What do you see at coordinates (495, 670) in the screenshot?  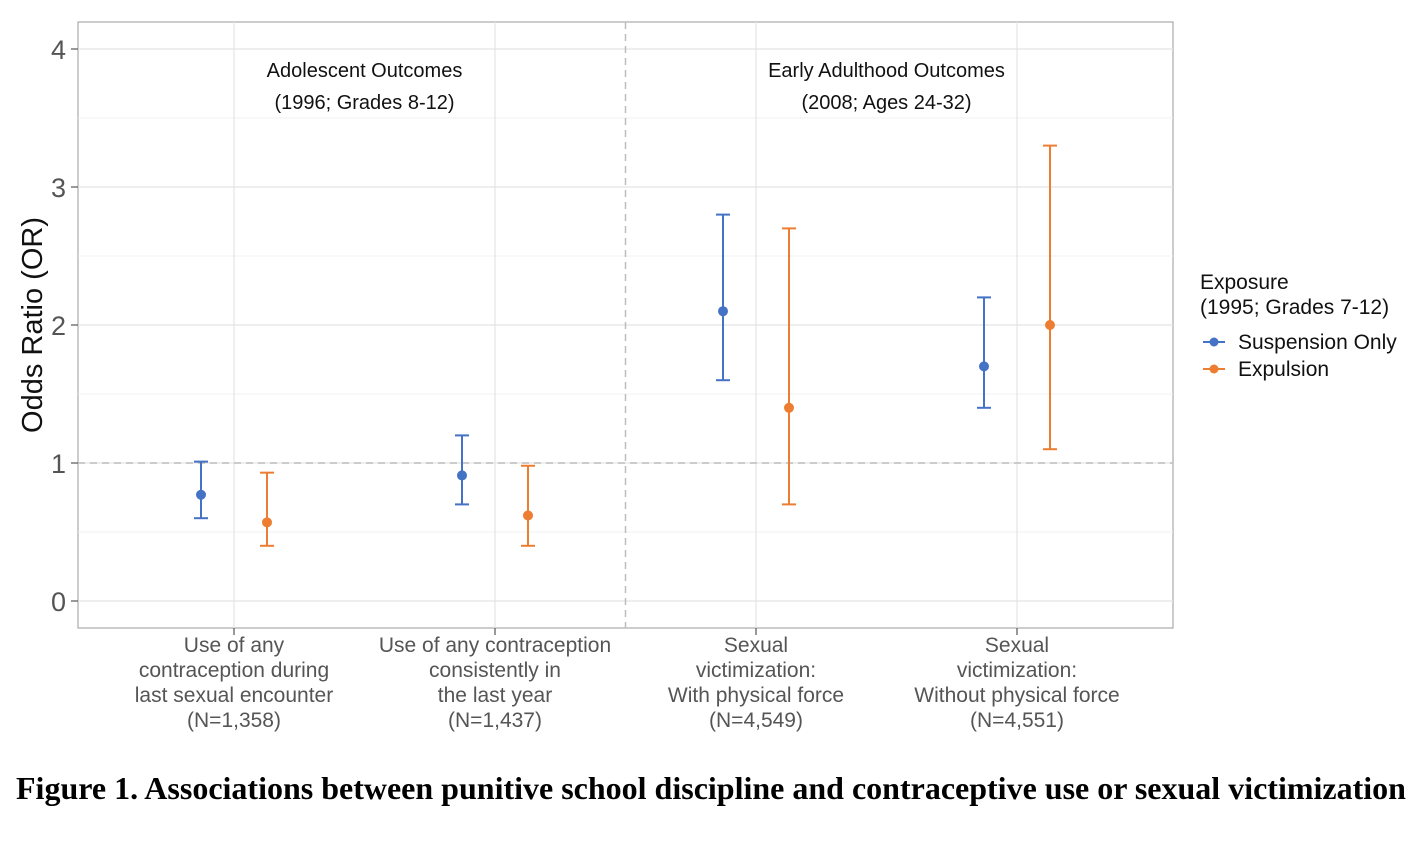 I see `x-category-label: consistently in` at bounding box center [495, 670].